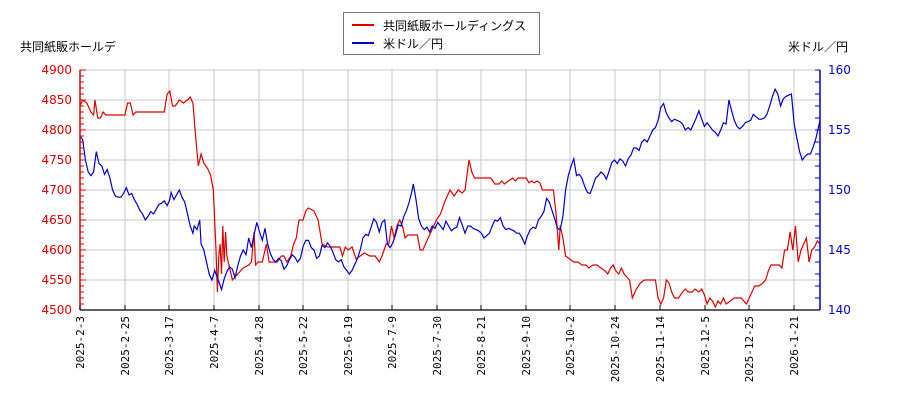  Describe the element at coordinates (259, 346) in the screenshot. I see `svg-text: 2025-4-28` at that location.